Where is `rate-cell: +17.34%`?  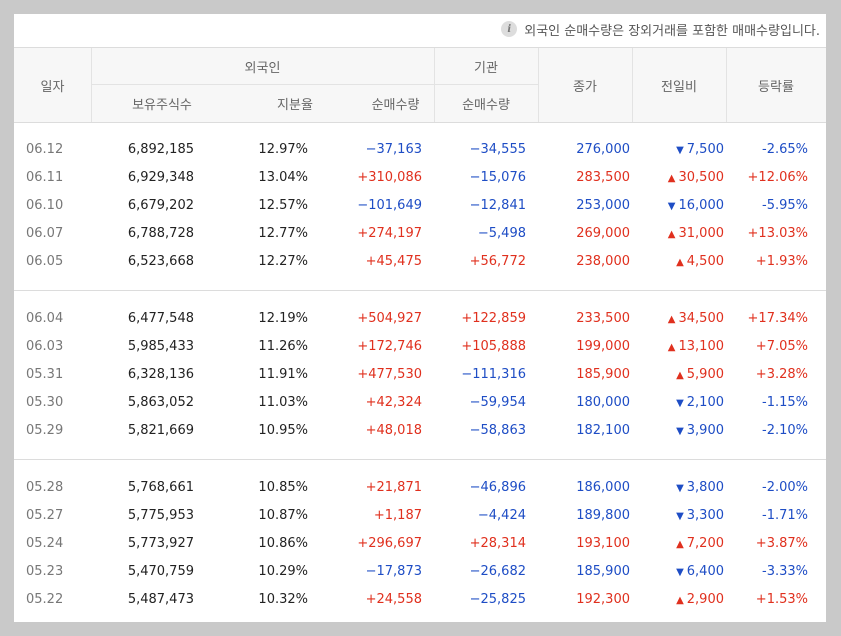 rate-cell: +17.34% is located at coordinates (777, 318).